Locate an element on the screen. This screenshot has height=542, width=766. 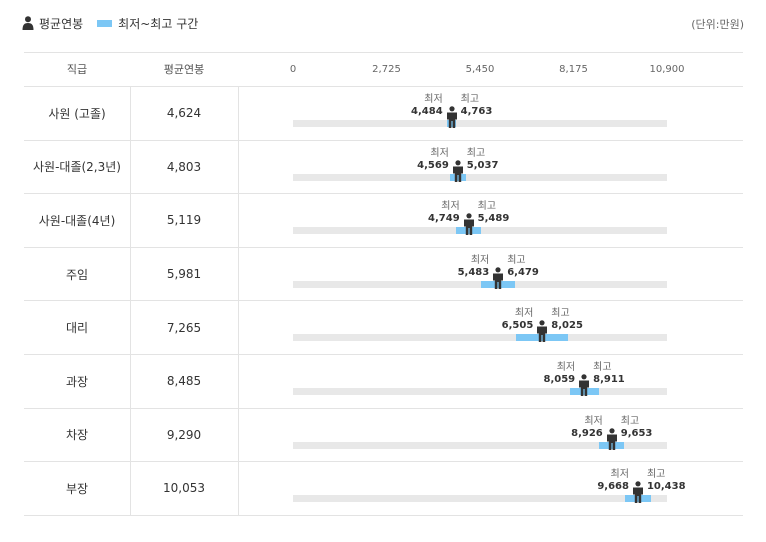
table-row: 주임 5,981 최저 5,483 최고 6,479 is located at coordinates (383, 274).